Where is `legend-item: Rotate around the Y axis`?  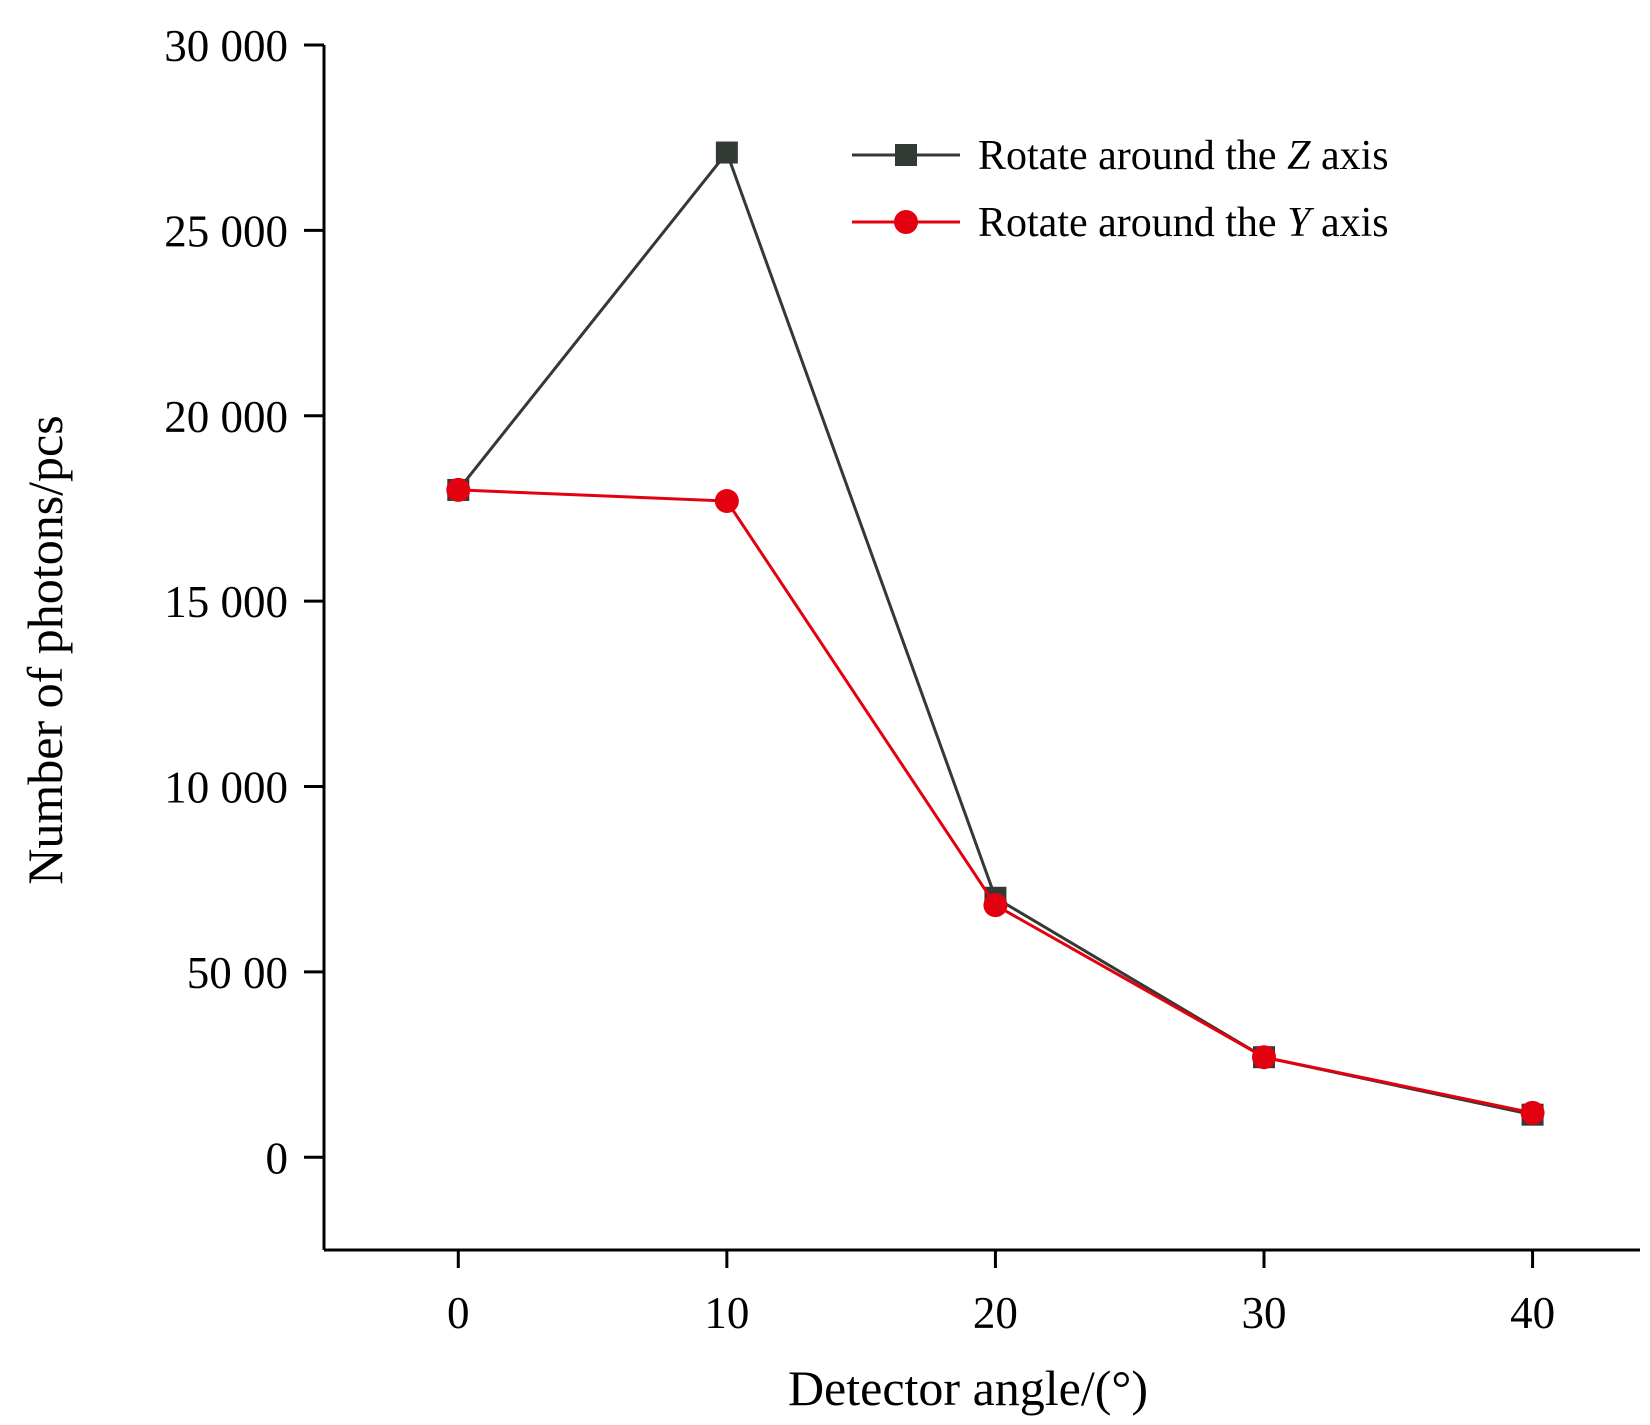
legend-item: Rotate around the Y axis is located at coordinates (1120, 223).